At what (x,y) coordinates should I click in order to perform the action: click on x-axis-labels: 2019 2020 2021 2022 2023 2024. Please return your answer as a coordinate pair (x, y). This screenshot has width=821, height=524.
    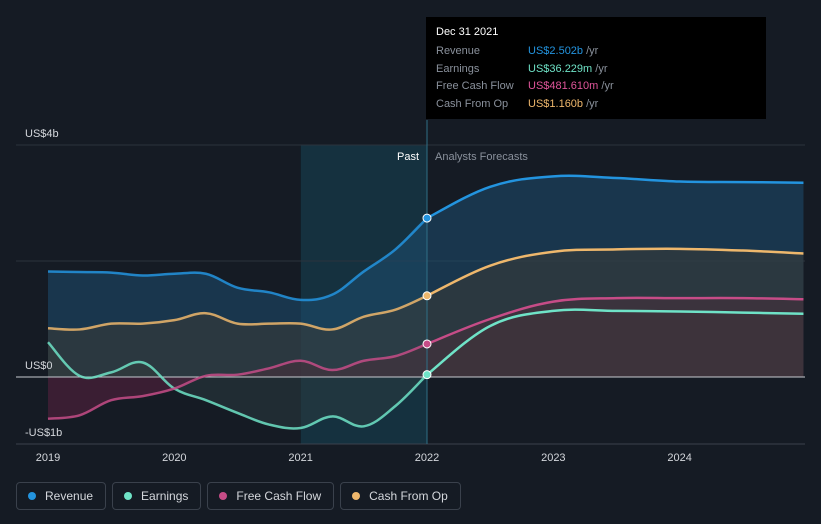
    Looking at the image, I should click on (364, 458).